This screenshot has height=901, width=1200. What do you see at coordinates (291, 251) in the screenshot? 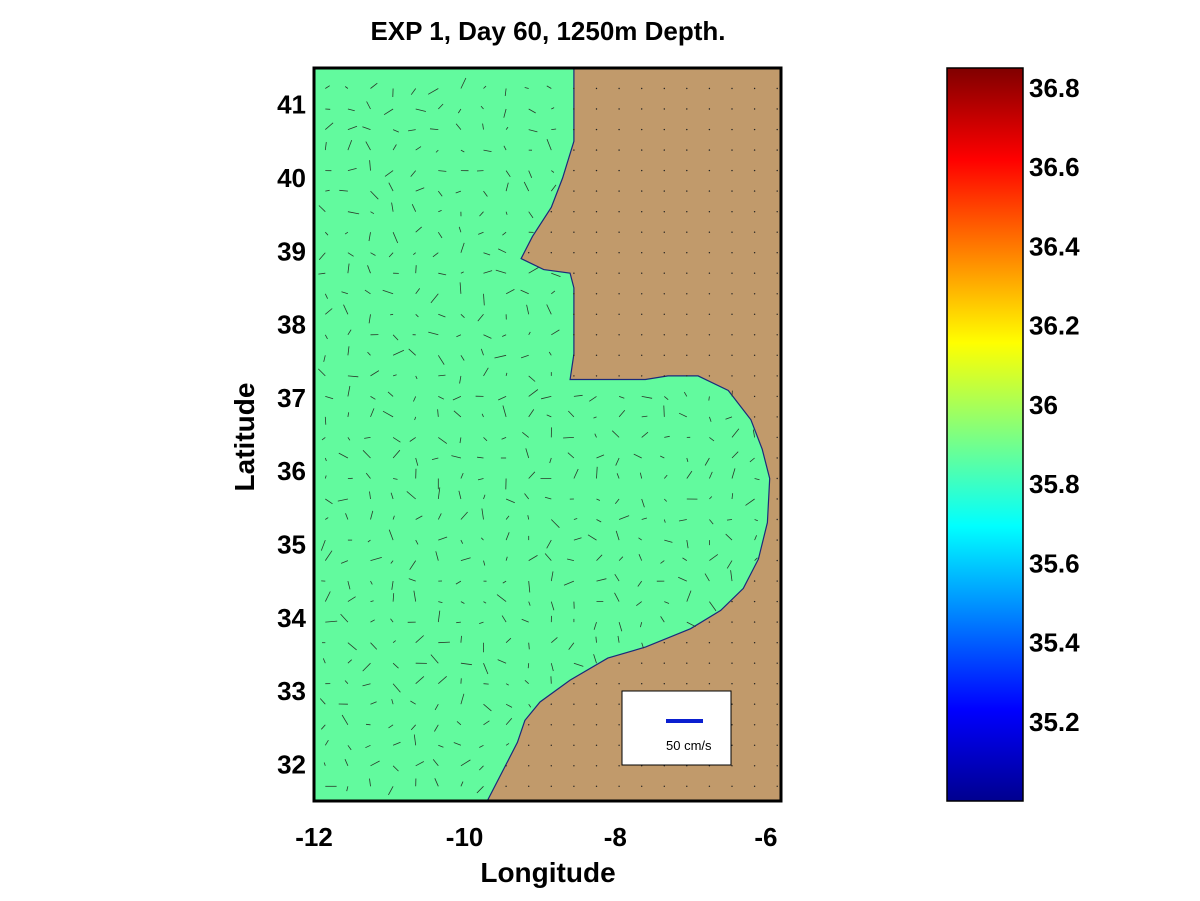
I see `y-tick-label: 39` at bounding box center [291, 251].